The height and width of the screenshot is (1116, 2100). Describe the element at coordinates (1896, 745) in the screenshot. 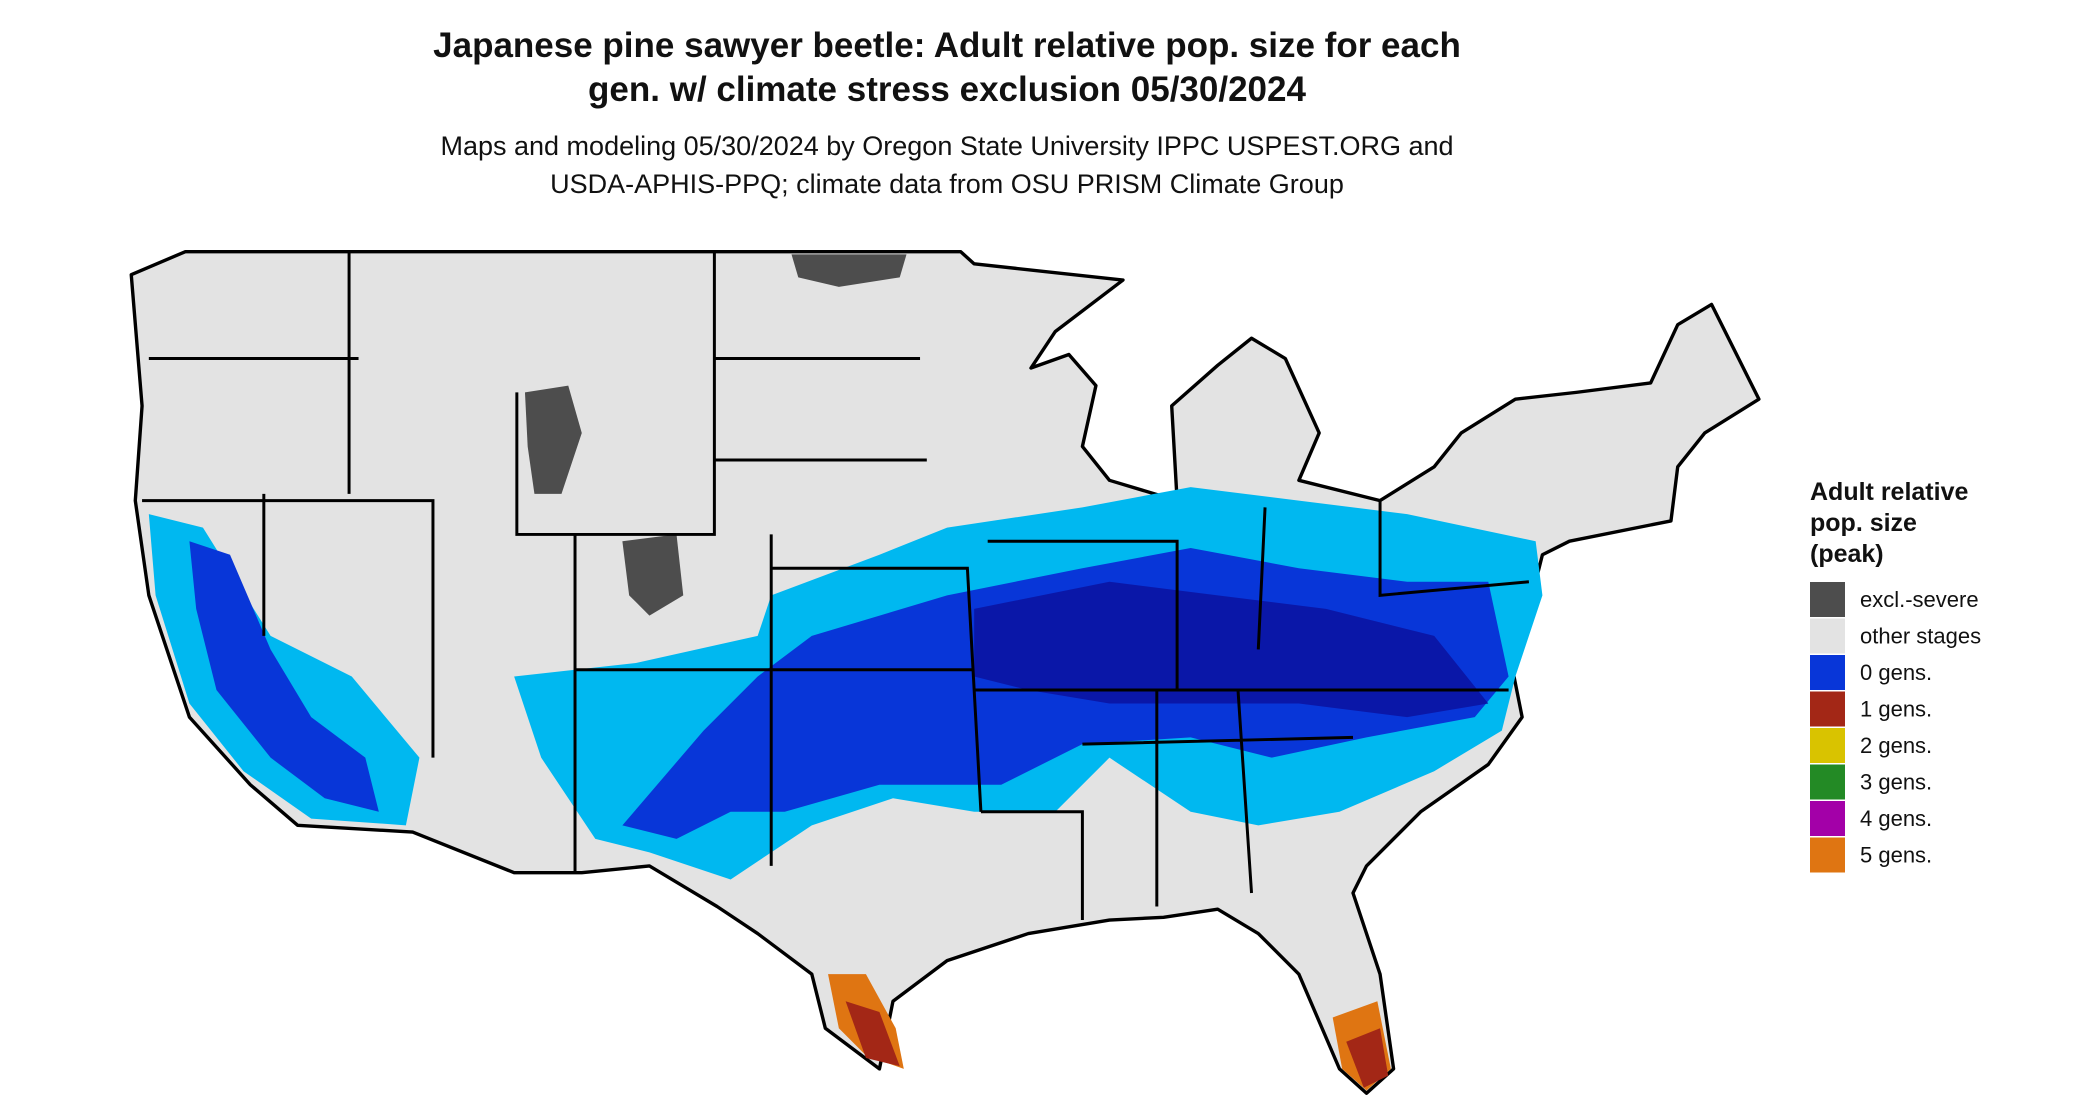

I see `legend-label: 2 gens.` at that location.